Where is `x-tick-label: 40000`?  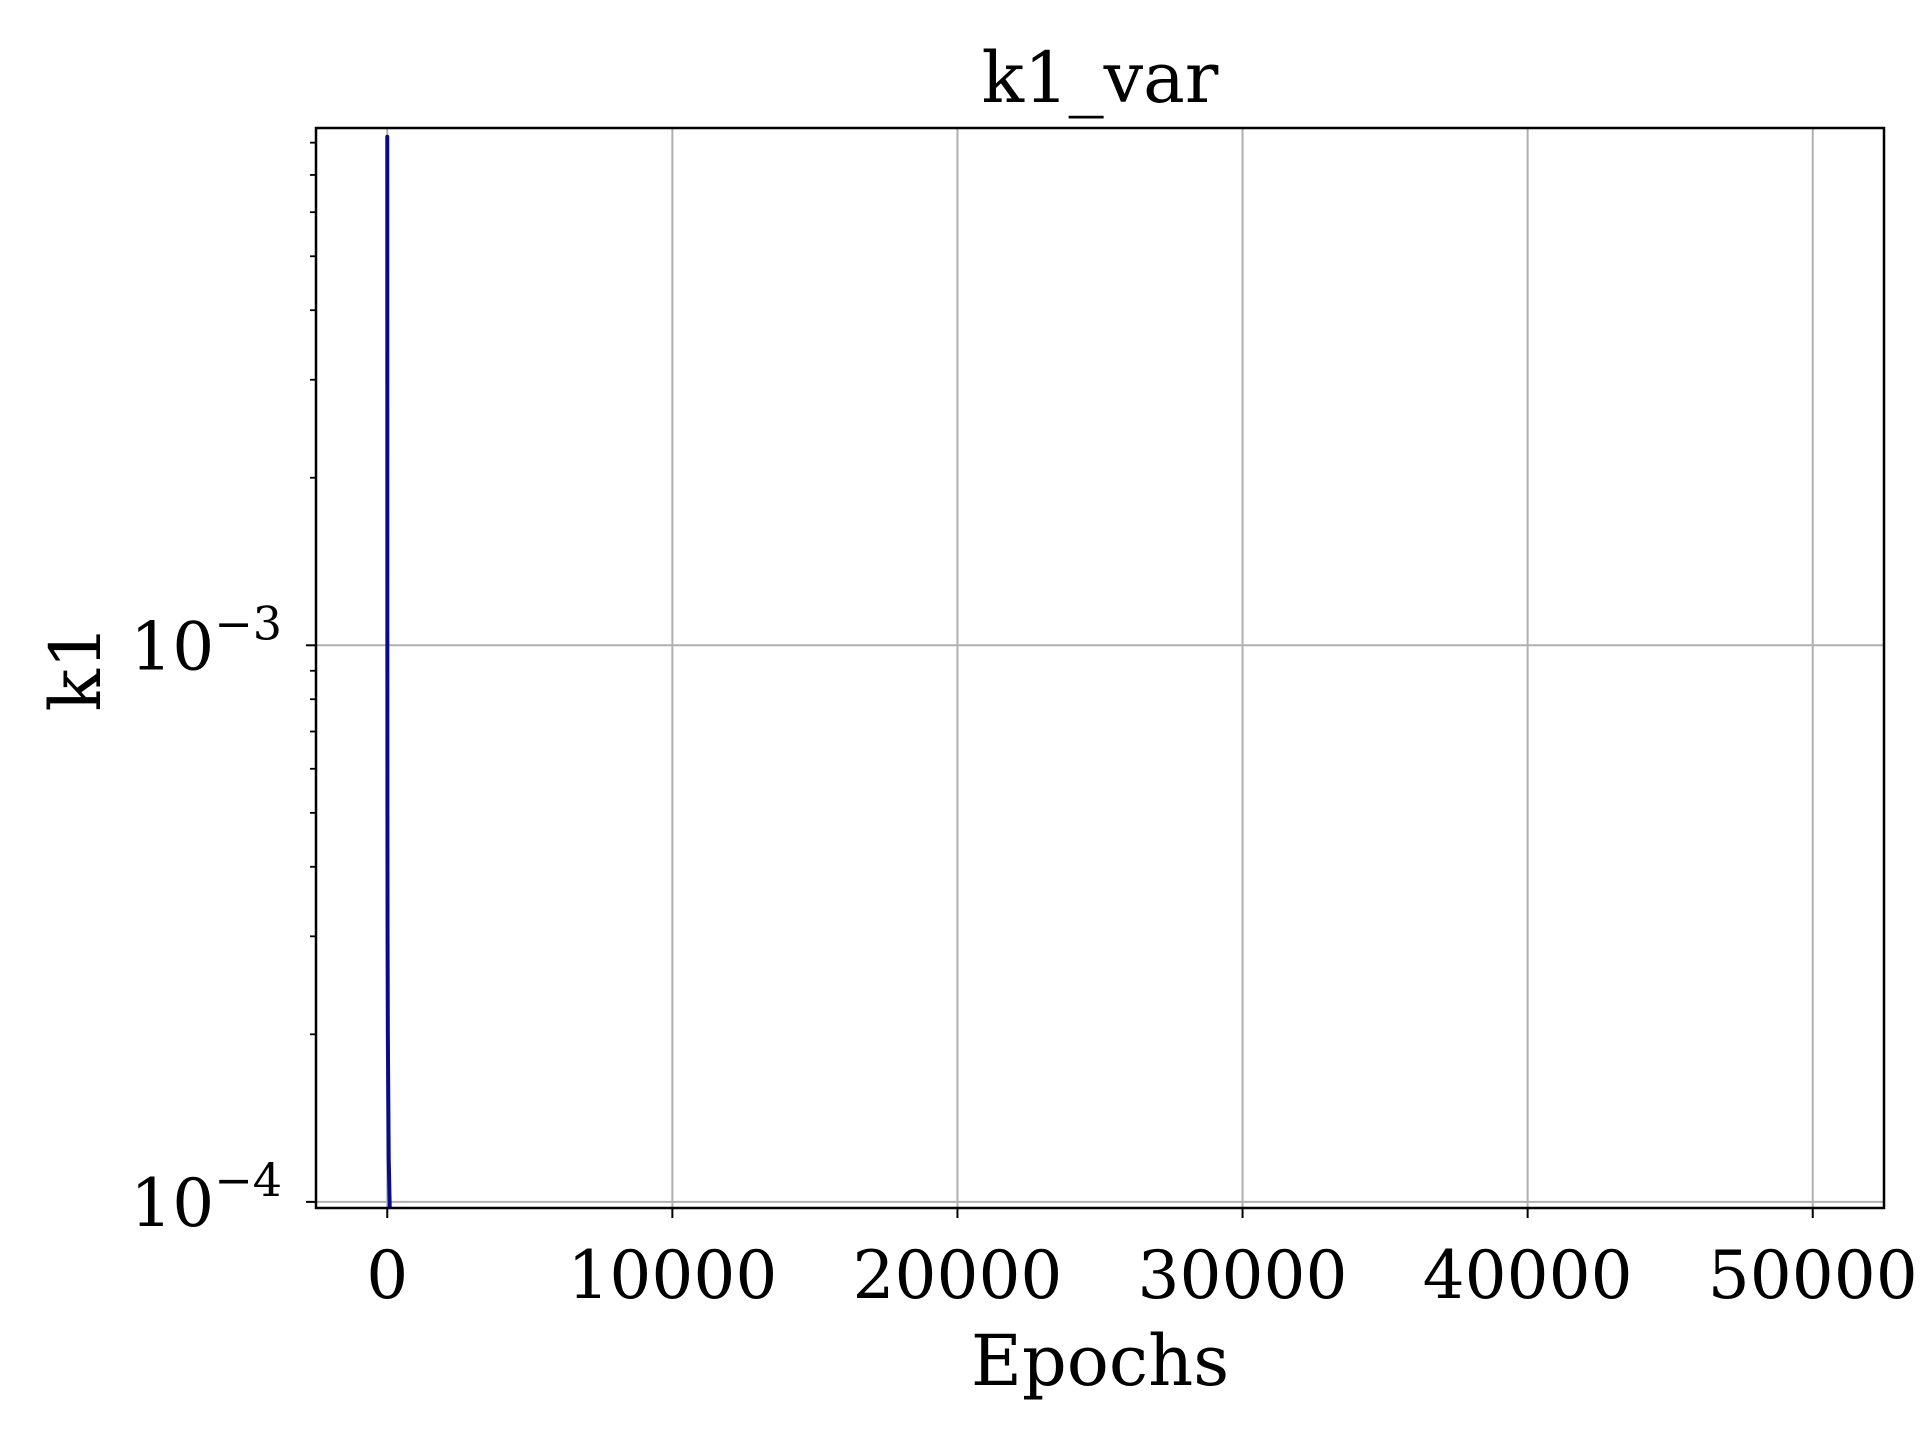 x-tick-label: 40000 is located at coordinates (1528, 1275).